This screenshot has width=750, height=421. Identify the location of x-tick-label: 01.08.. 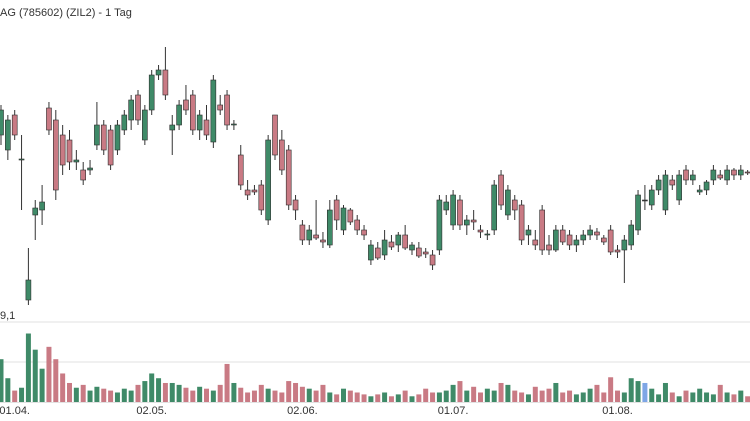
(617, 411).